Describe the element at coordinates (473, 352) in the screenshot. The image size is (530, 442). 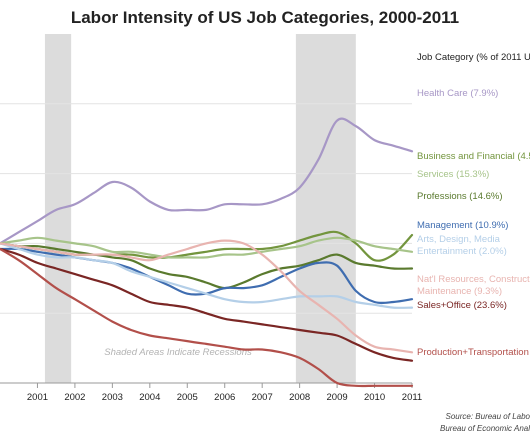
I see `legend-label-9: Production+Transportation` at that location.